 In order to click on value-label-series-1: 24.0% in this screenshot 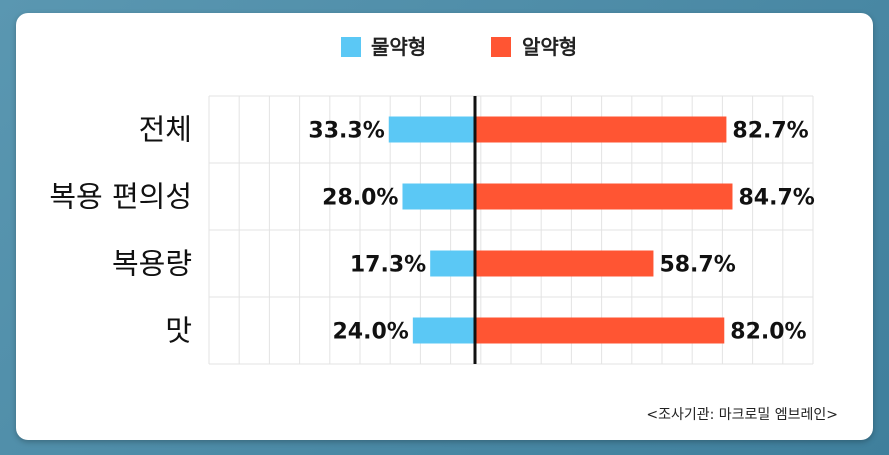, I will do `click(371, 332)`.